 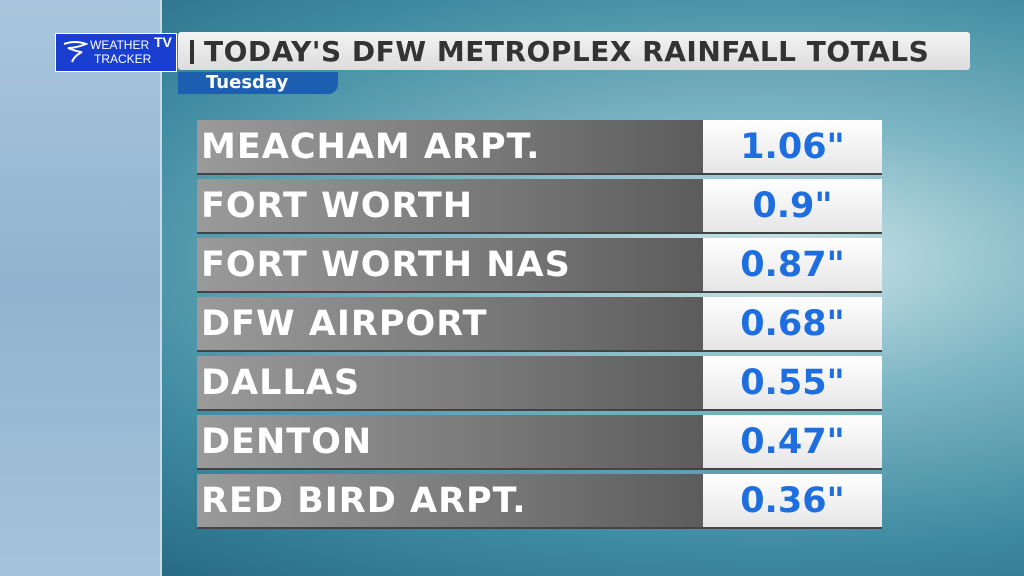 I want to click on subtitle: Tuesday, so click(x=258, y=83).